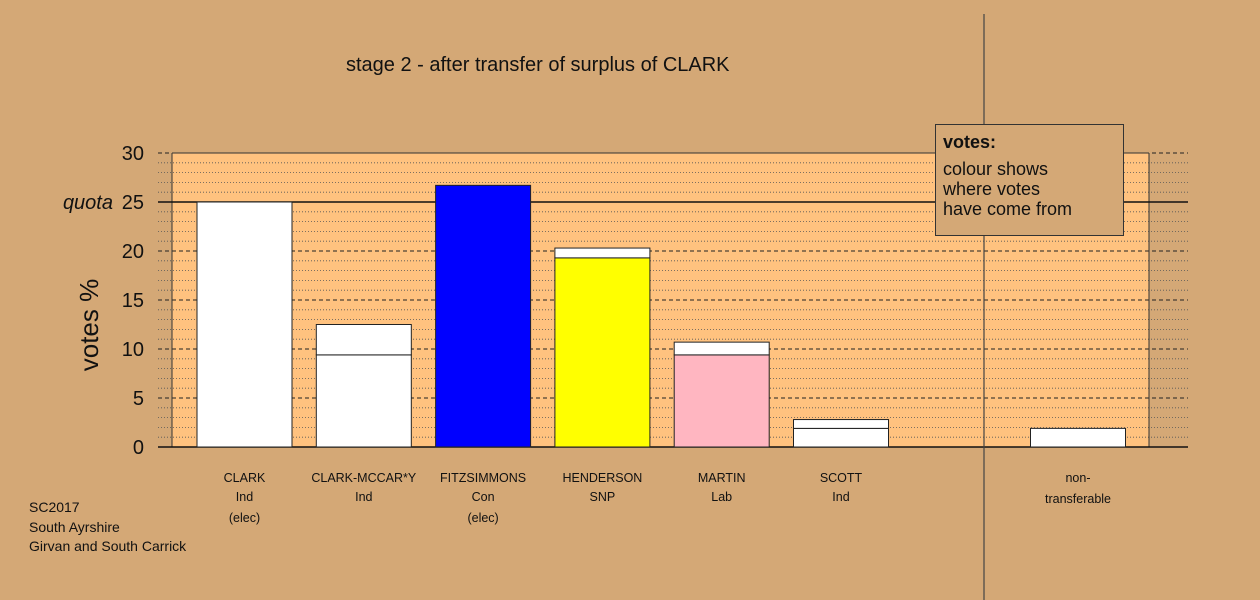  I want to click on candidate-fitzsimmons-party: Con, so click(483, 497).